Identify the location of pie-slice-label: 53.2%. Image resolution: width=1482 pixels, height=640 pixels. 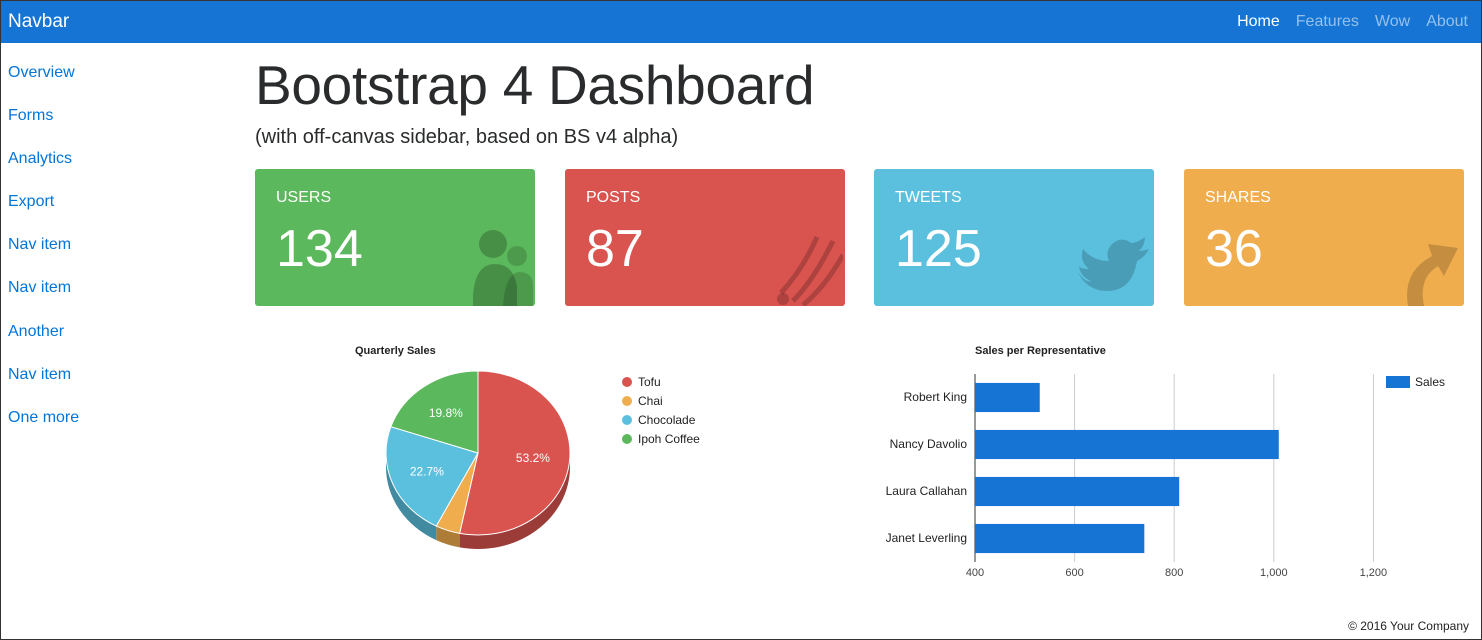
(533, 458).